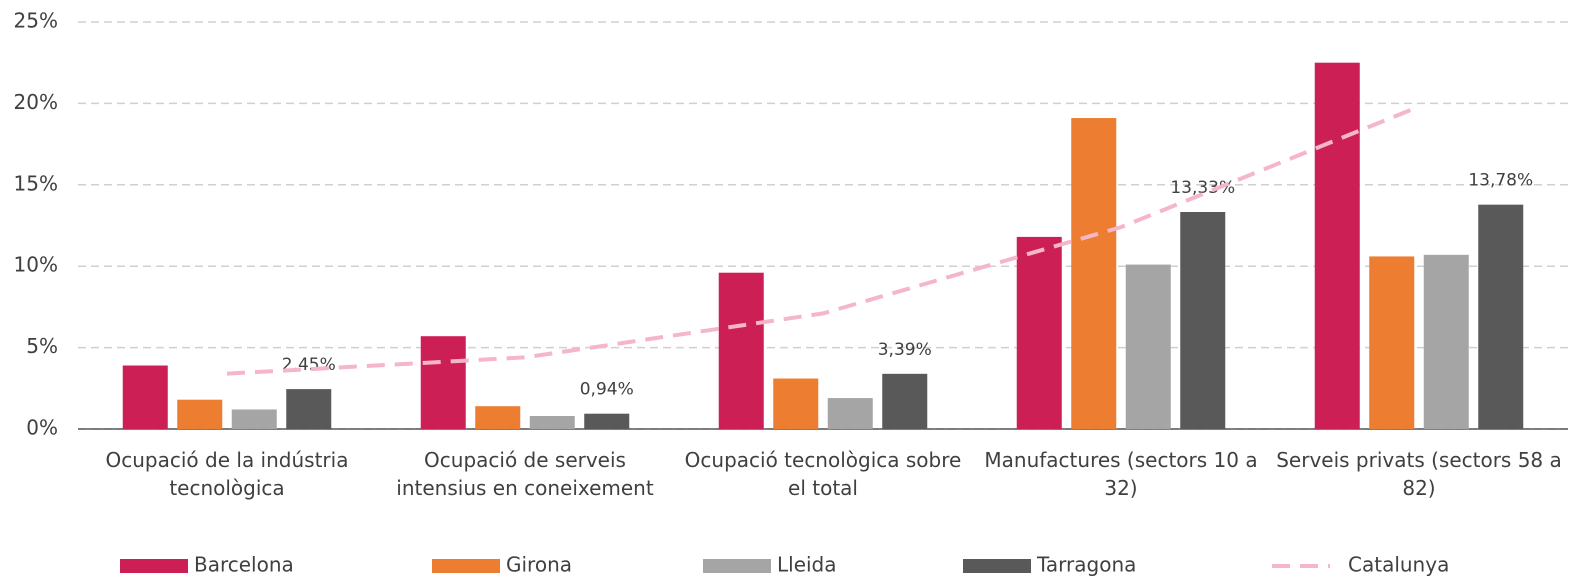 The width and height of the screenshot is (1592, 588). Describe the element at coordinates (36, 21) in the screenshot. I see `y-tick-label: 25%` at that location.